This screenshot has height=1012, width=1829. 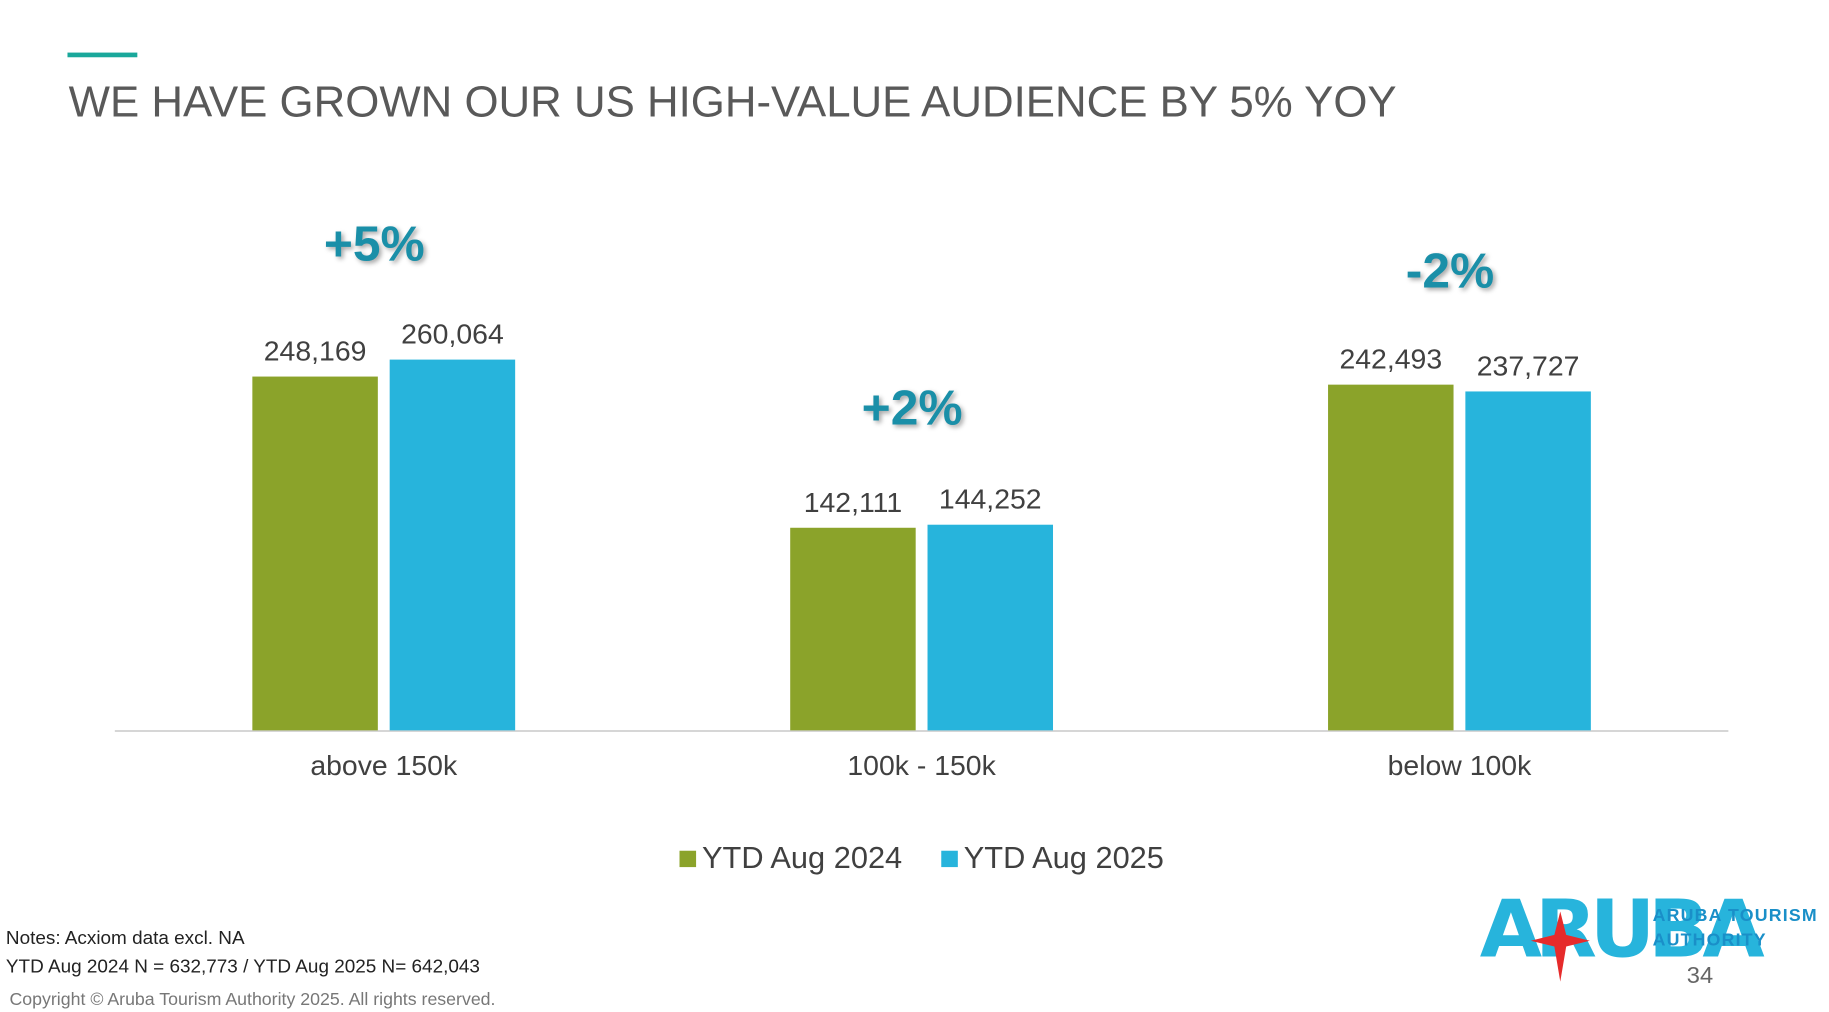 What do you see at coordinates (1622, 929) in the screenshot?
I see `logo-mark: ARUBA` at bounding box center [1622, 929].